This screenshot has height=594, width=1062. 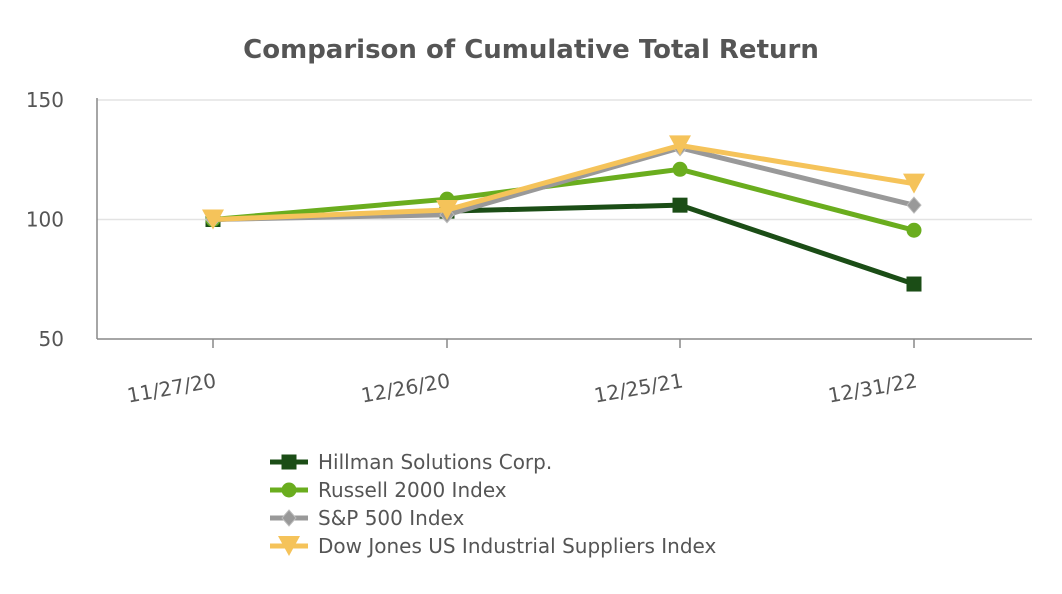 What do you see at coordinates (405, 387) in the screenshot?
I see `x-tick-label: 12/26/20` at bounding box center [405, 387].